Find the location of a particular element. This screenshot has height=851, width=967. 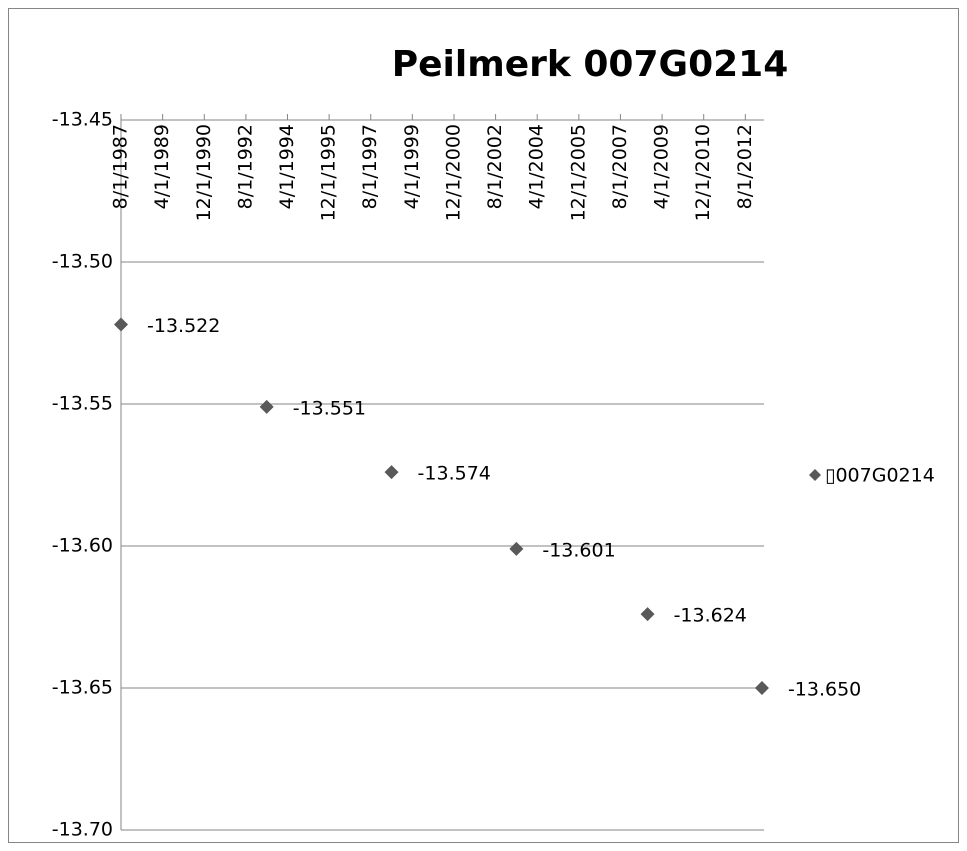

x-tick-label: 12/1/2000 is located at coordinates (454, 172).